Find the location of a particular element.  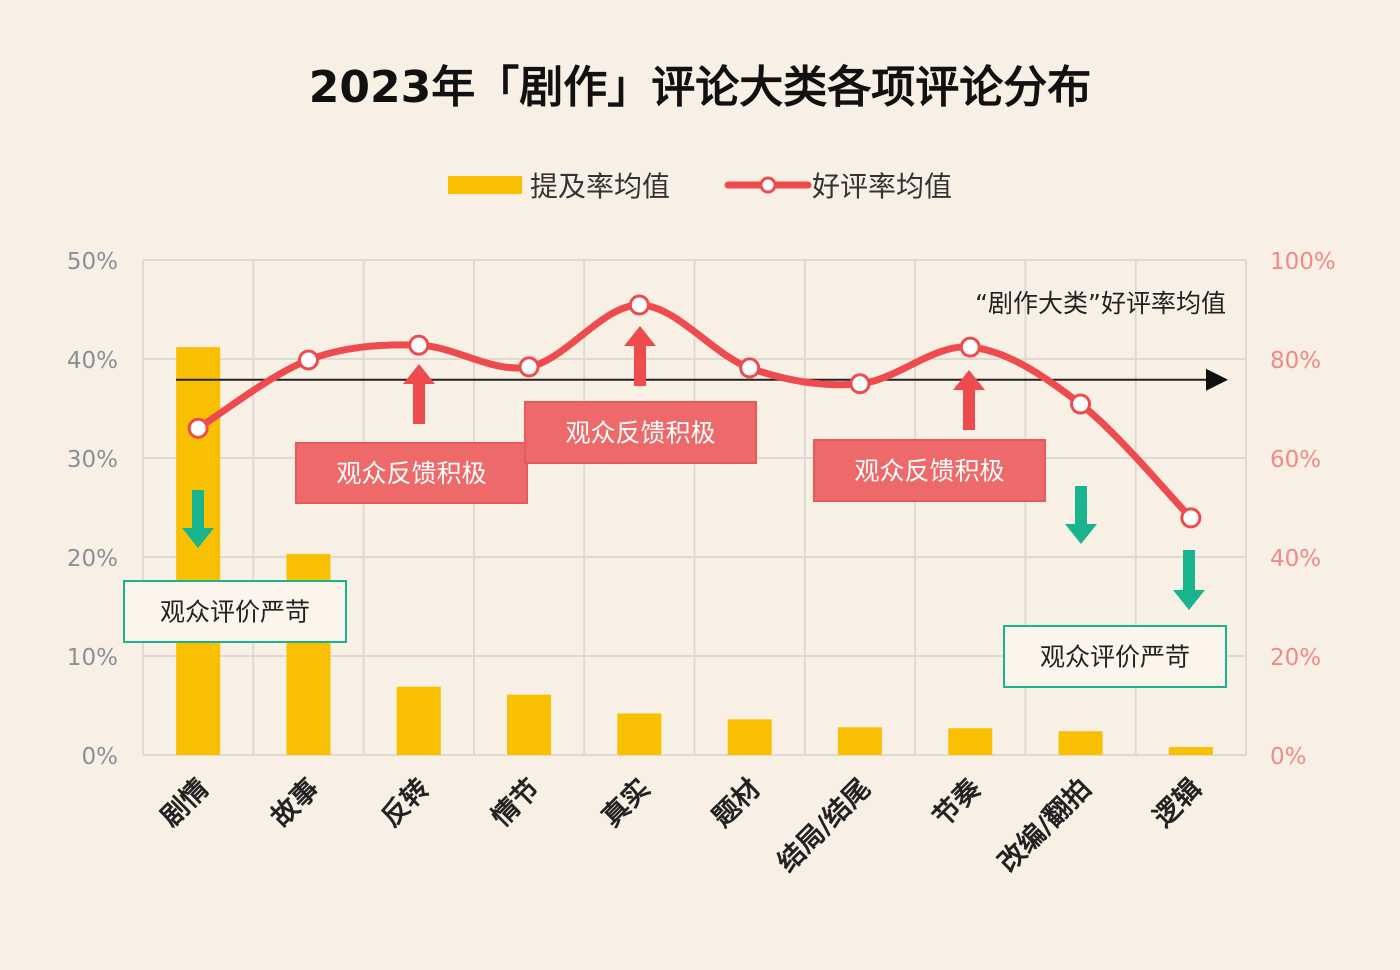

legend-line-marker is located at coordinates (768, 185).